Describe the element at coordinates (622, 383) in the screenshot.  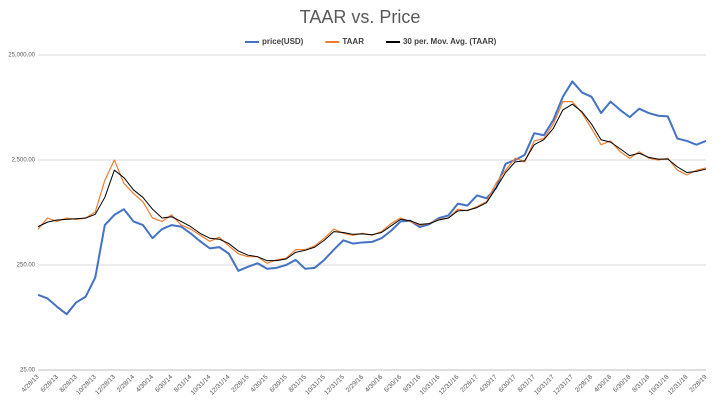
I see `x-tick-label: 6/30/18` at that location.